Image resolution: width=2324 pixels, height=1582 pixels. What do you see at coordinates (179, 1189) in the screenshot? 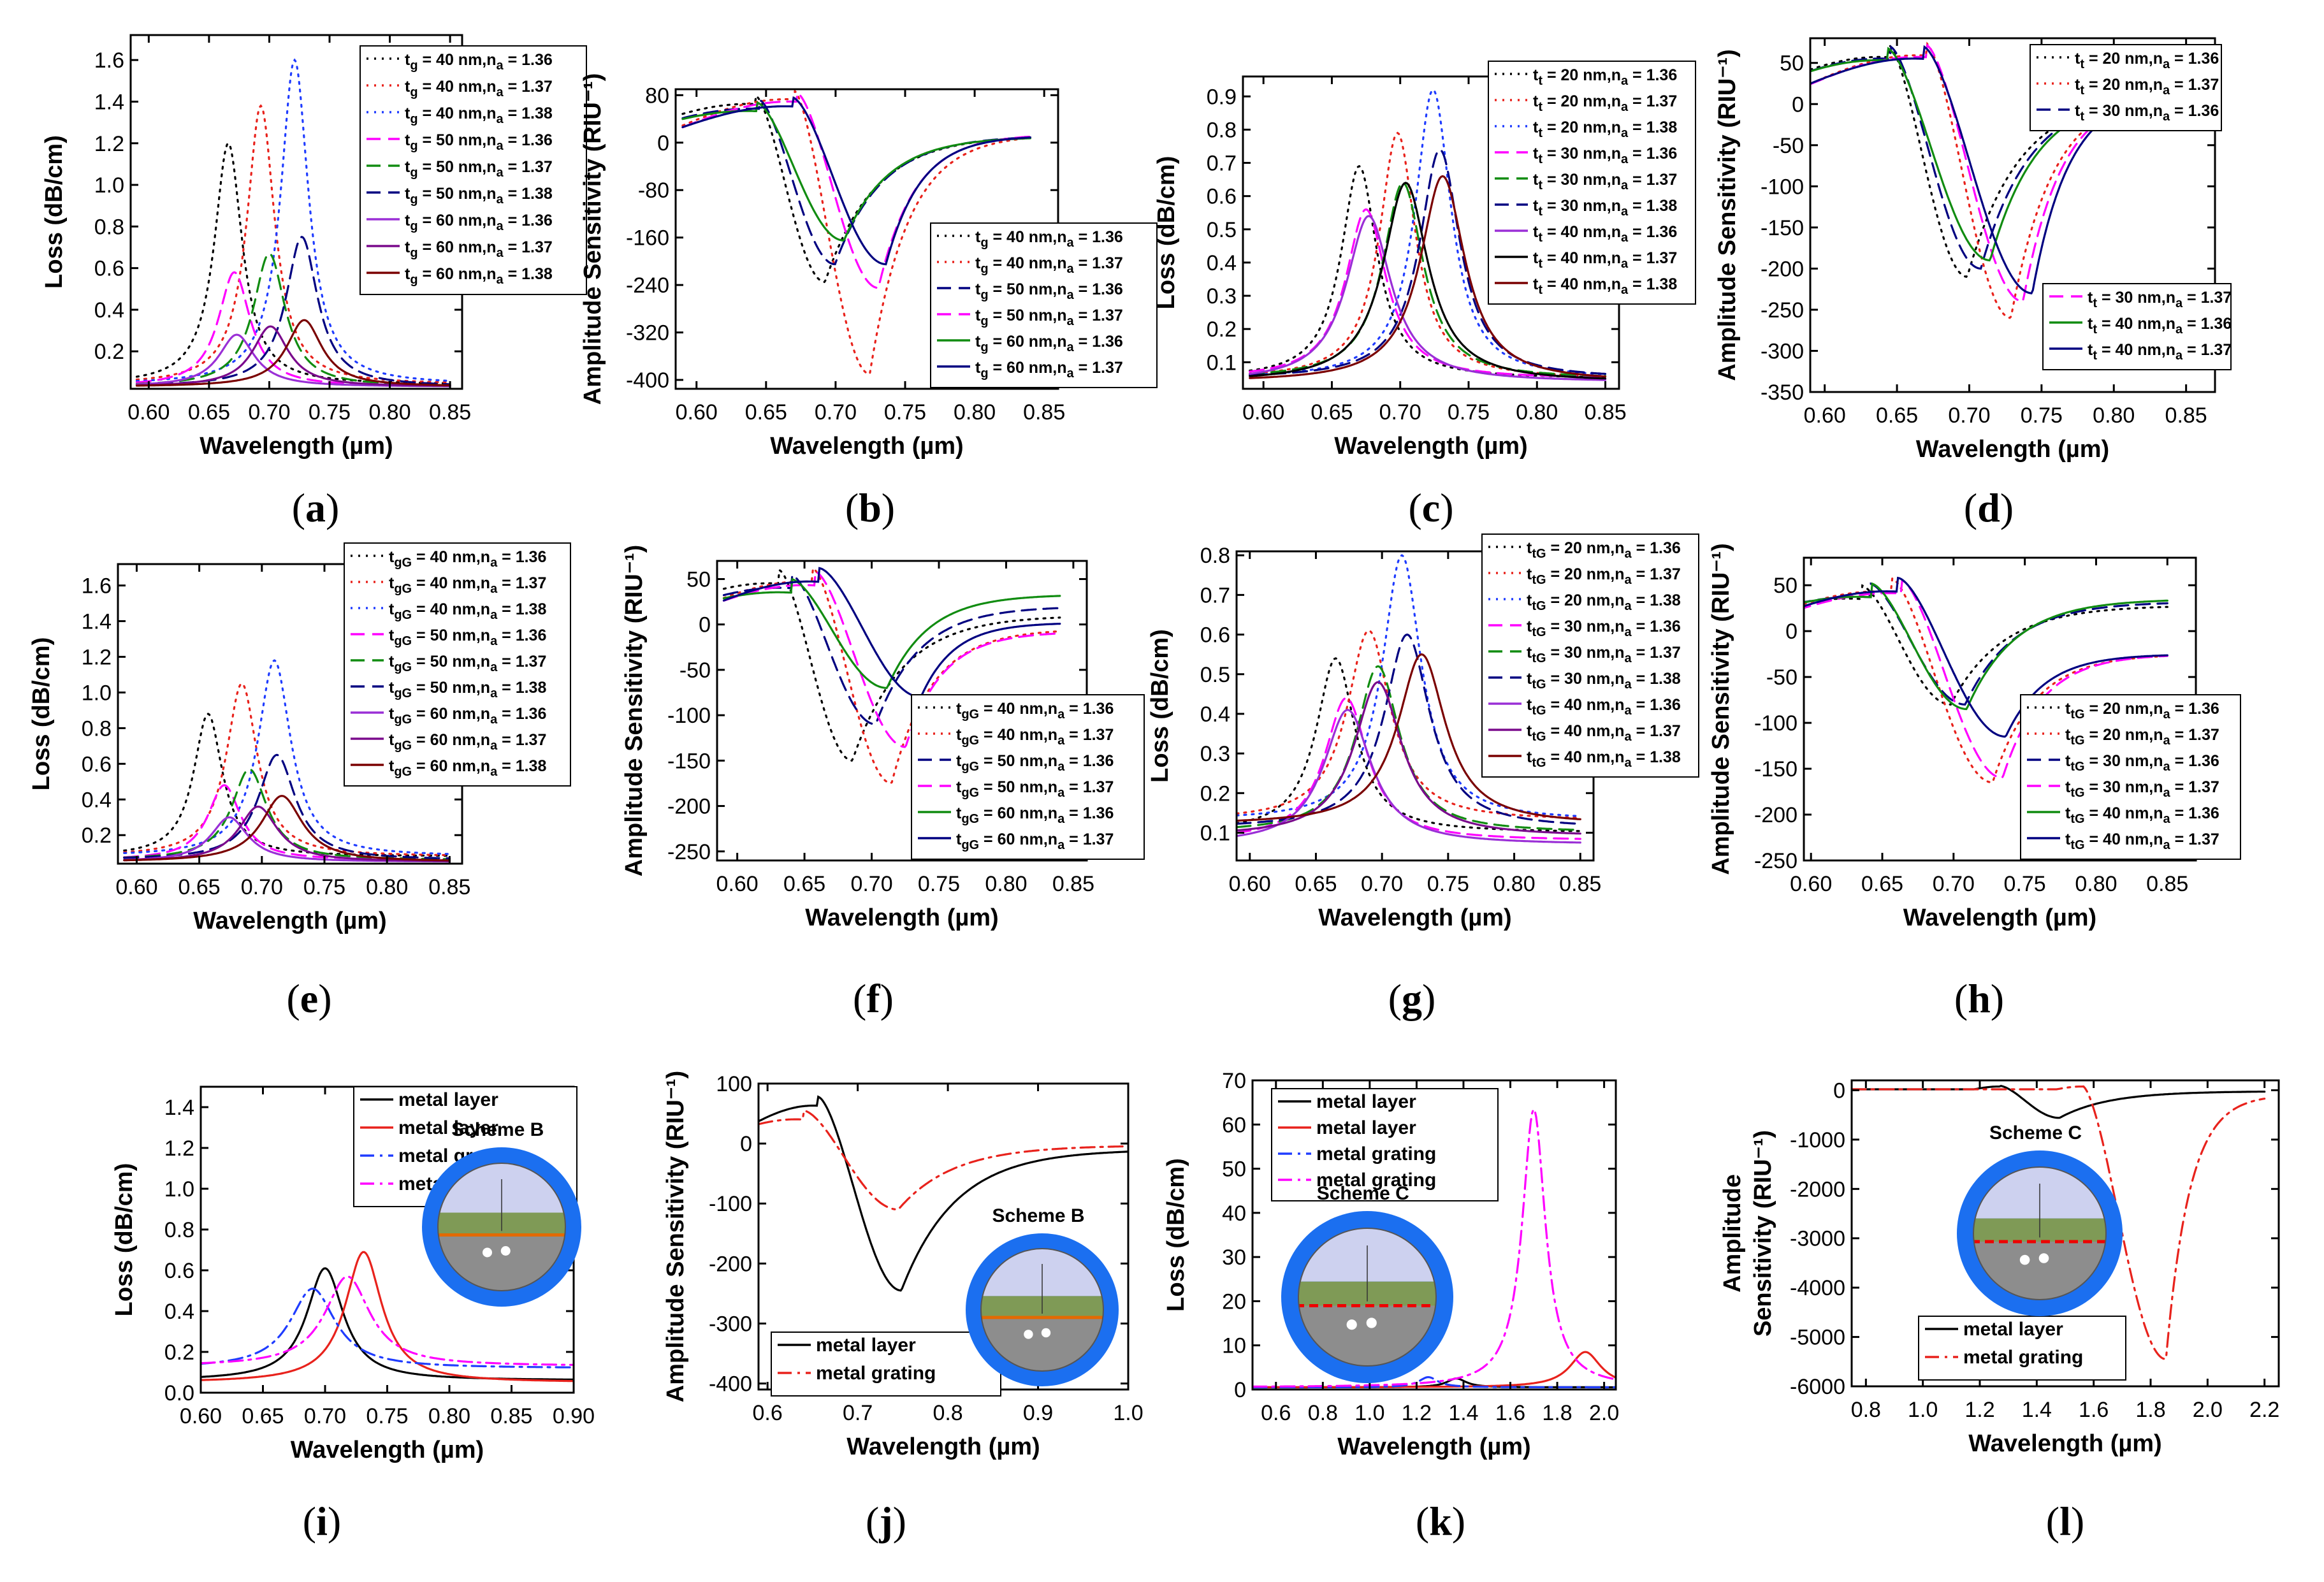
I see `y-tick-label: 1.0` at bounding box center [179, 1189].